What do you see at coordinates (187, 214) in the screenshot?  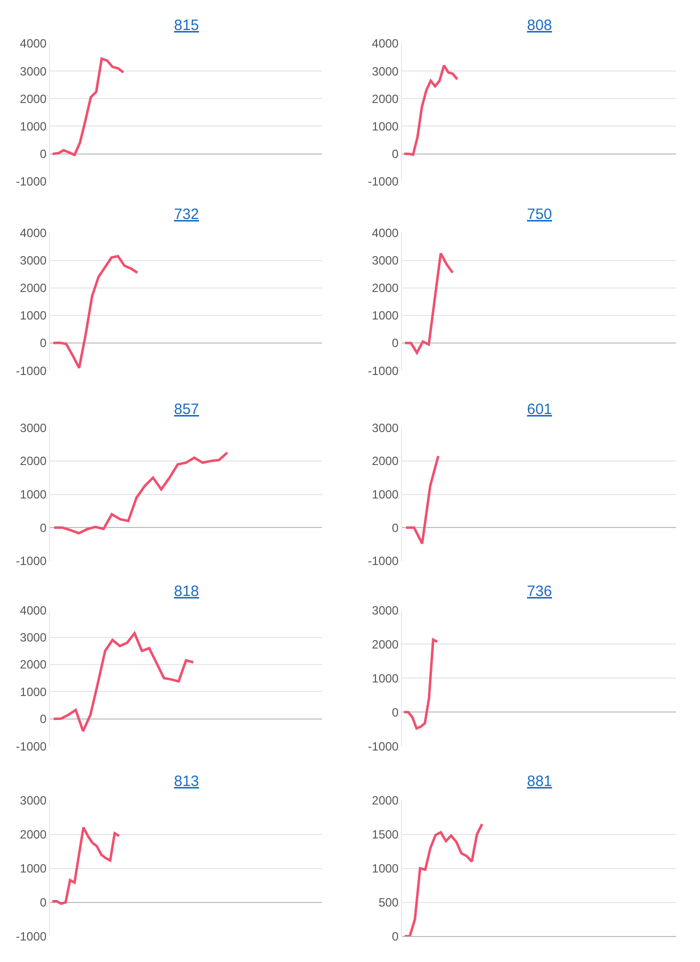 I see `chart-title: 732` at bounding box center [187, 214].